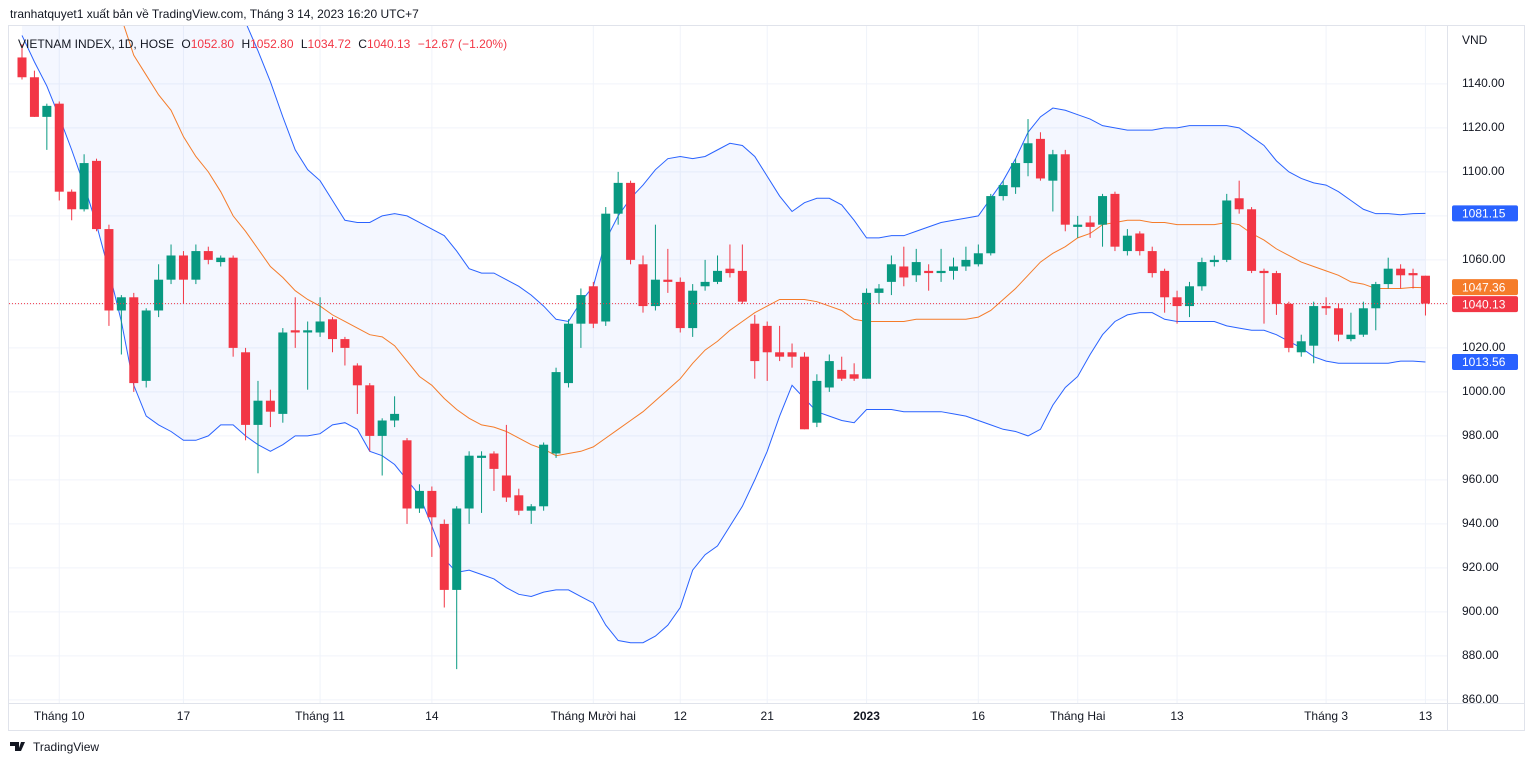 The image size is (1533, 771). I want to click on symbol: VIETNAM INDEX, 1D, HOSE, so click(96, 44).